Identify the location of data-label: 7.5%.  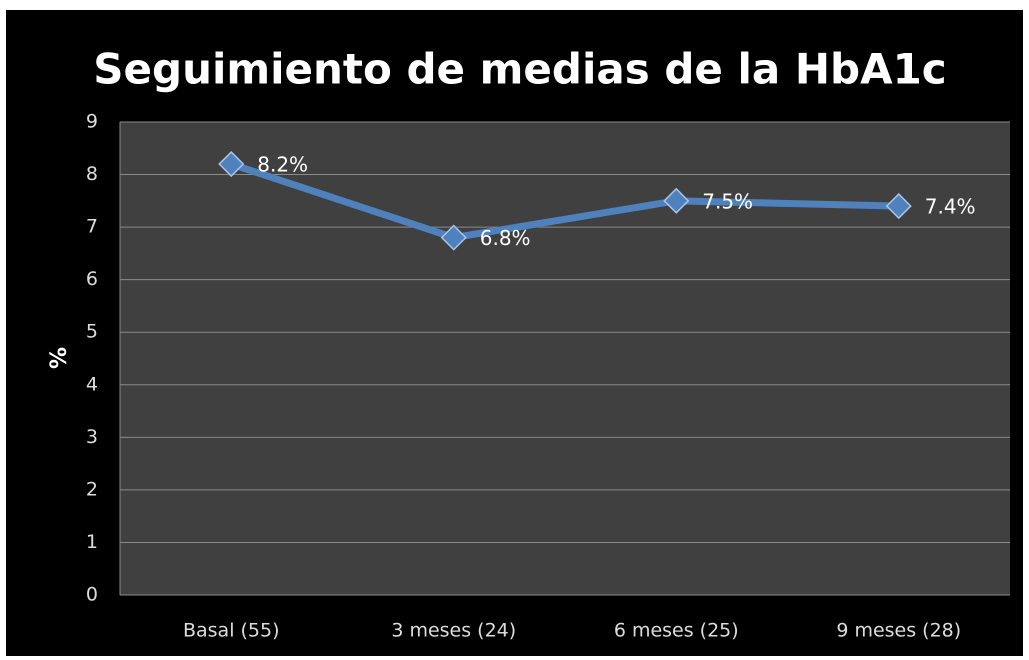
(727, 201).